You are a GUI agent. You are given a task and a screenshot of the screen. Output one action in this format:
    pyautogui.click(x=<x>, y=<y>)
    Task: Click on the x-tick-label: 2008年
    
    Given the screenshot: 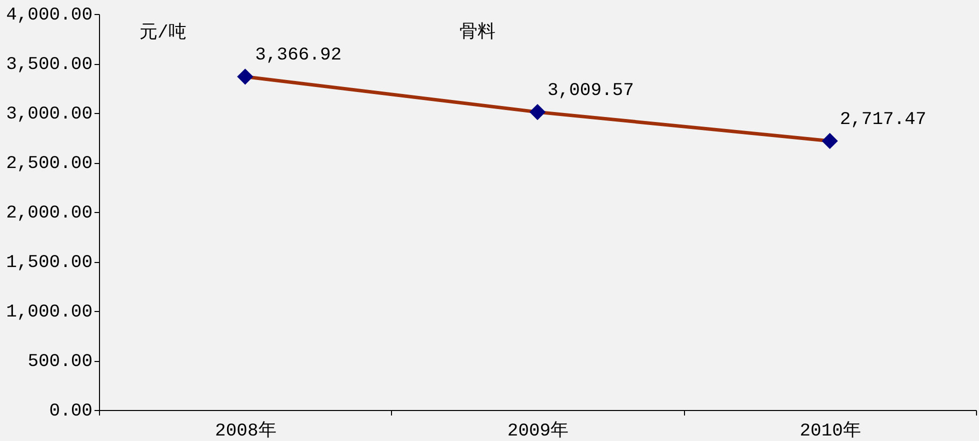 What is the action you would take?
    pyautogui.click(x=245, y=430)
    